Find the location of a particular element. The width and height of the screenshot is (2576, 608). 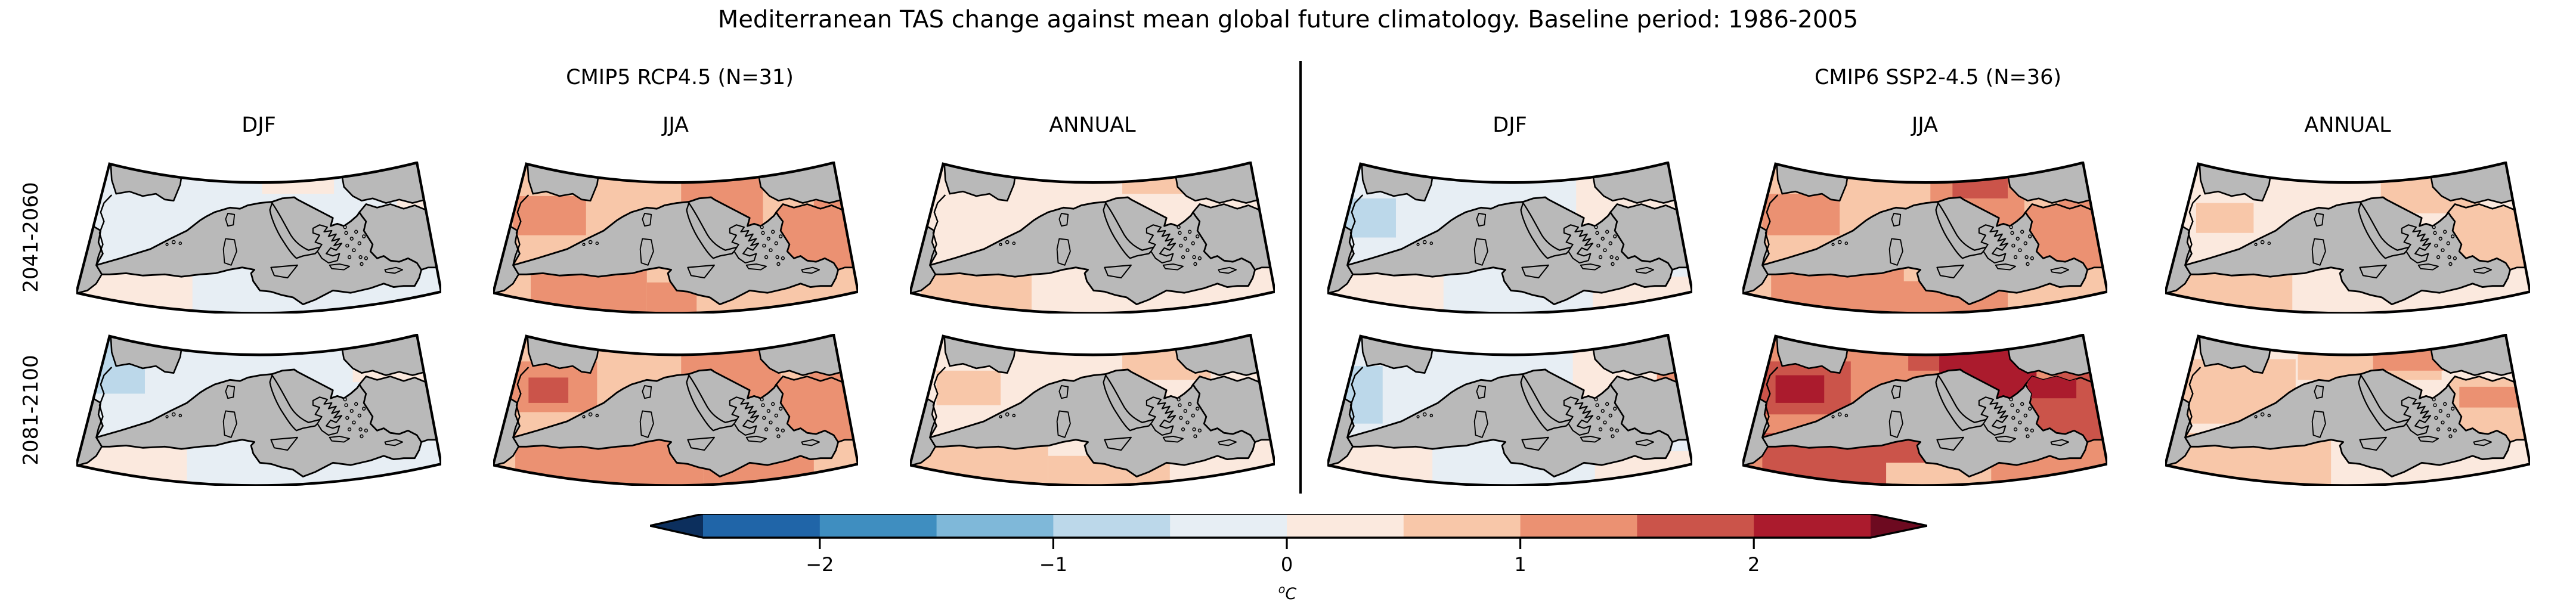

anatolia-region is located at coordinates (816, 237).